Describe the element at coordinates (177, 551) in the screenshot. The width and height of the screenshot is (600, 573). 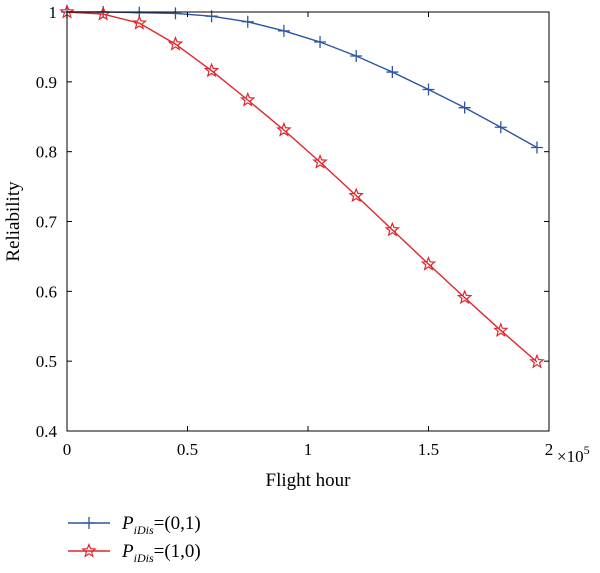
I see `legend-label-value: =(1,0)` at that location.